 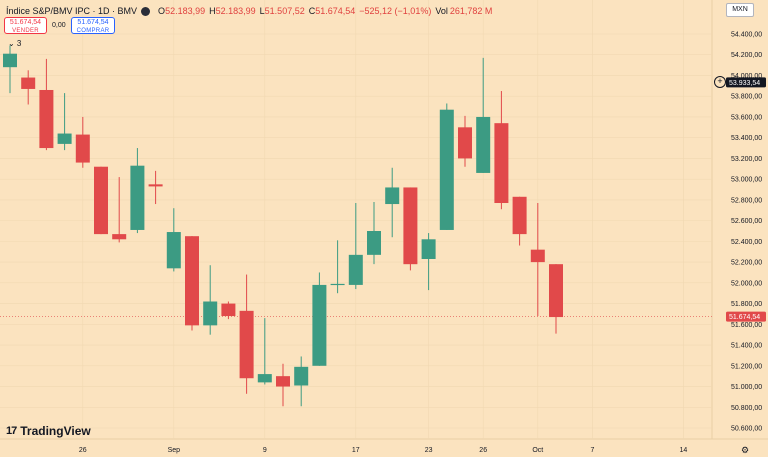 I want to click on price-tick-label: 52.400,00, so click(x=746, y=242).